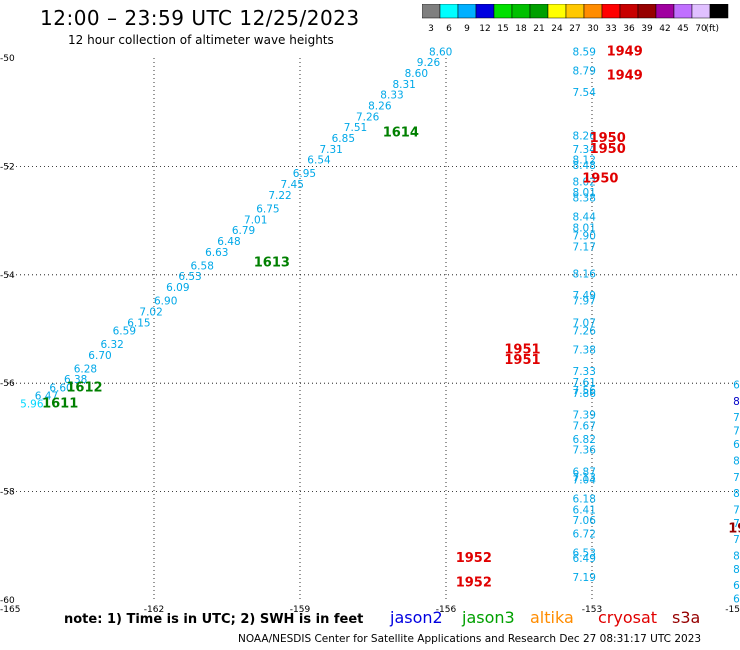  What do you see at coordinates (585, 451) in the screenshot?
I see `swh-point: 7.36` at bounding box center [585, 451].